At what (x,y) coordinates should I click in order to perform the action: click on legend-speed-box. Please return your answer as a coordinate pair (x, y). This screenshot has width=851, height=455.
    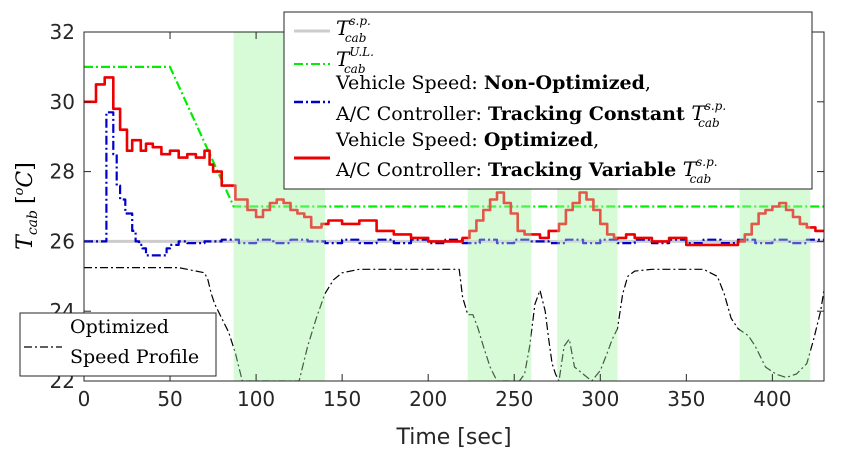
    Looking at the image, I should click on (118, 344).